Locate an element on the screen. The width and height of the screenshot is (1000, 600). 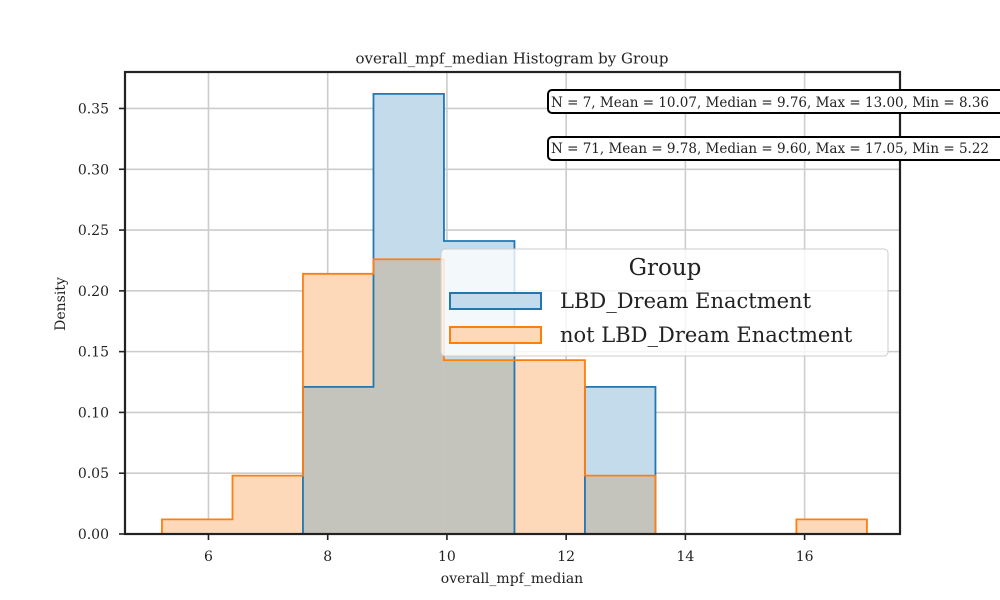
y-tick-label: 0.30 is located at coordinates (93, 170).